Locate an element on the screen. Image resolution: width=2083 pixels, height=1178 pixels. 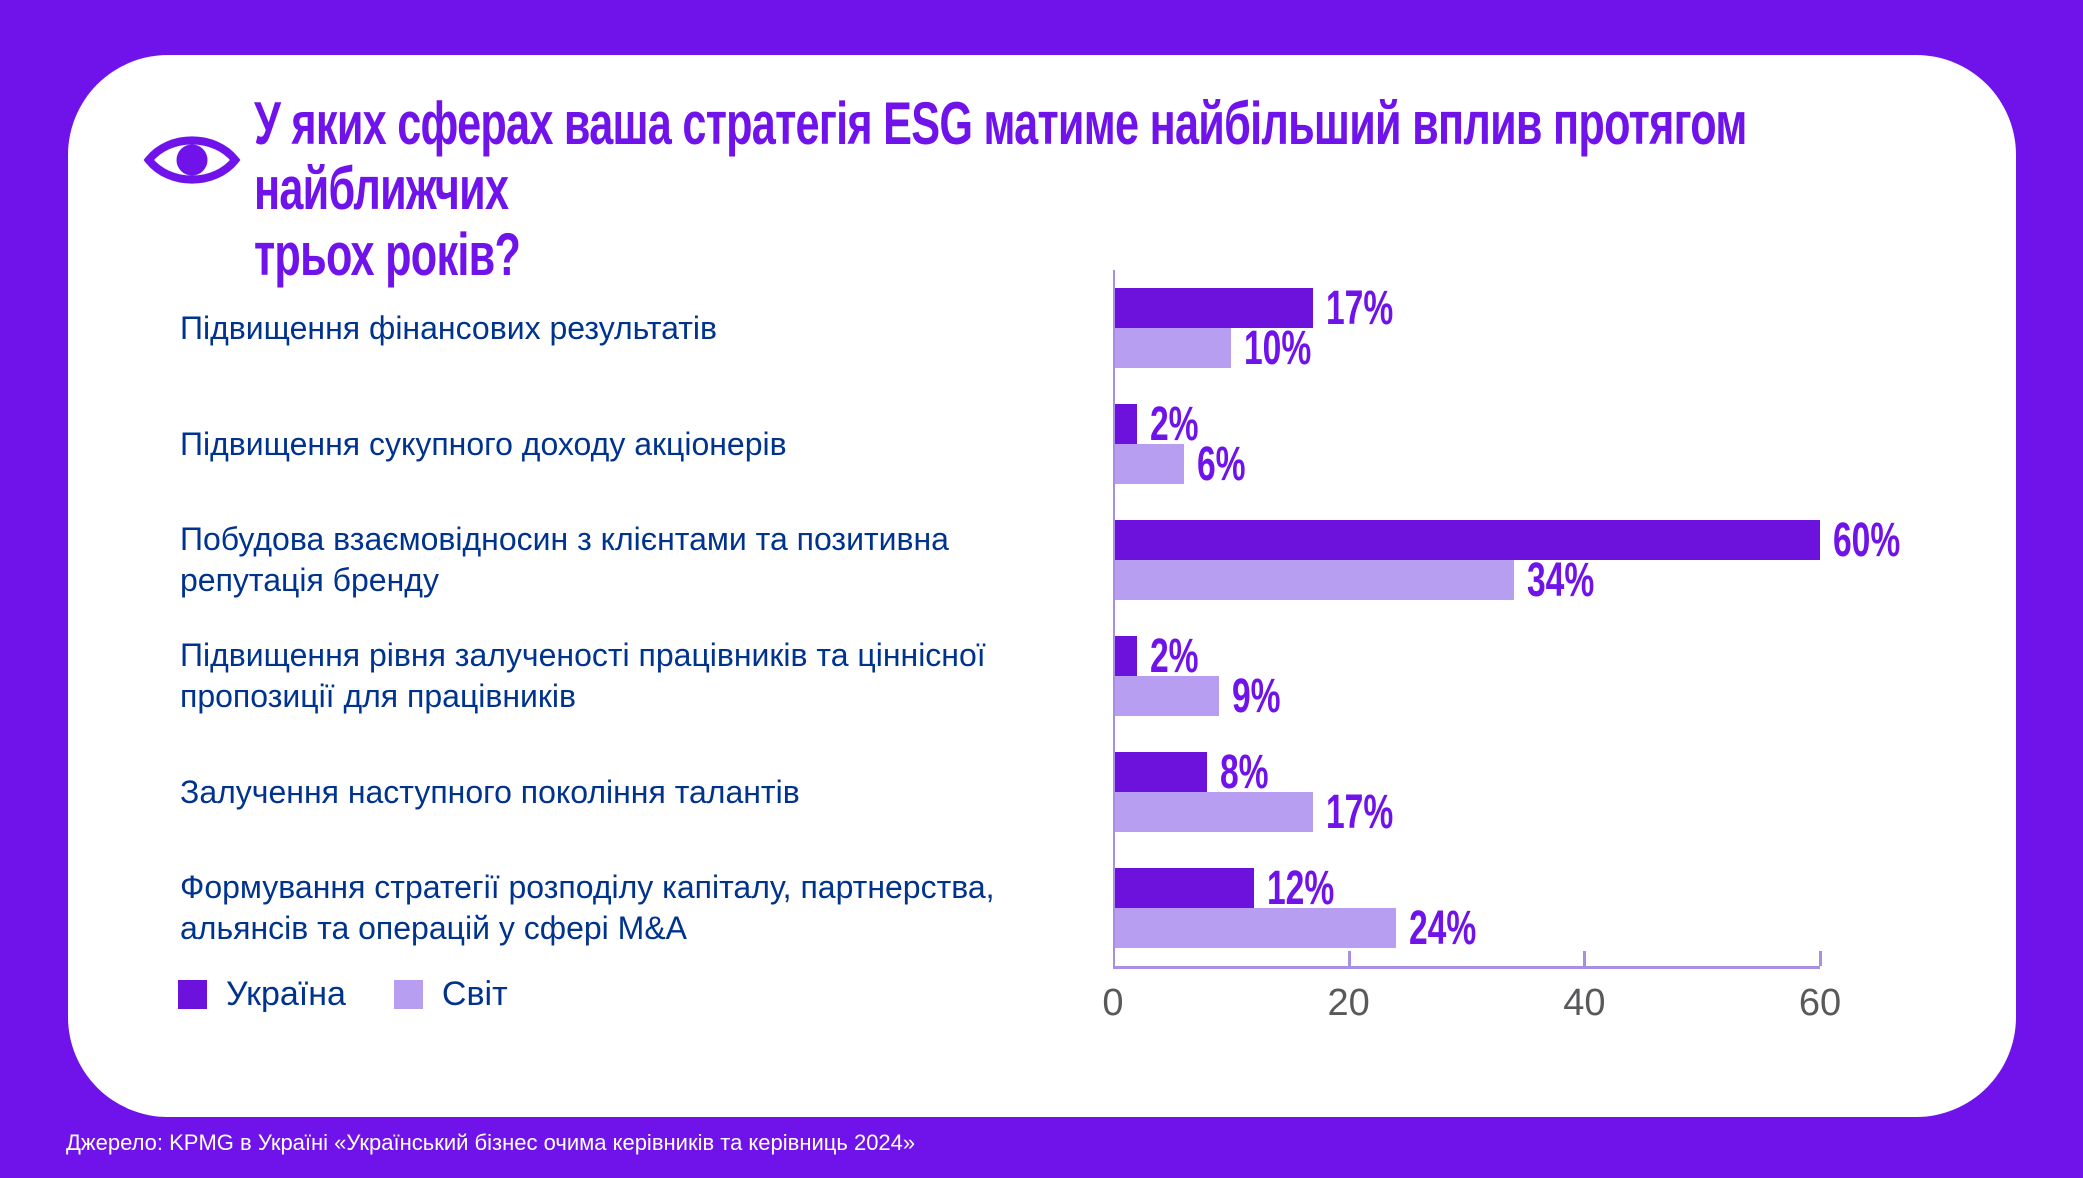
value-label: 24% is located at coordinates (1442, 928).